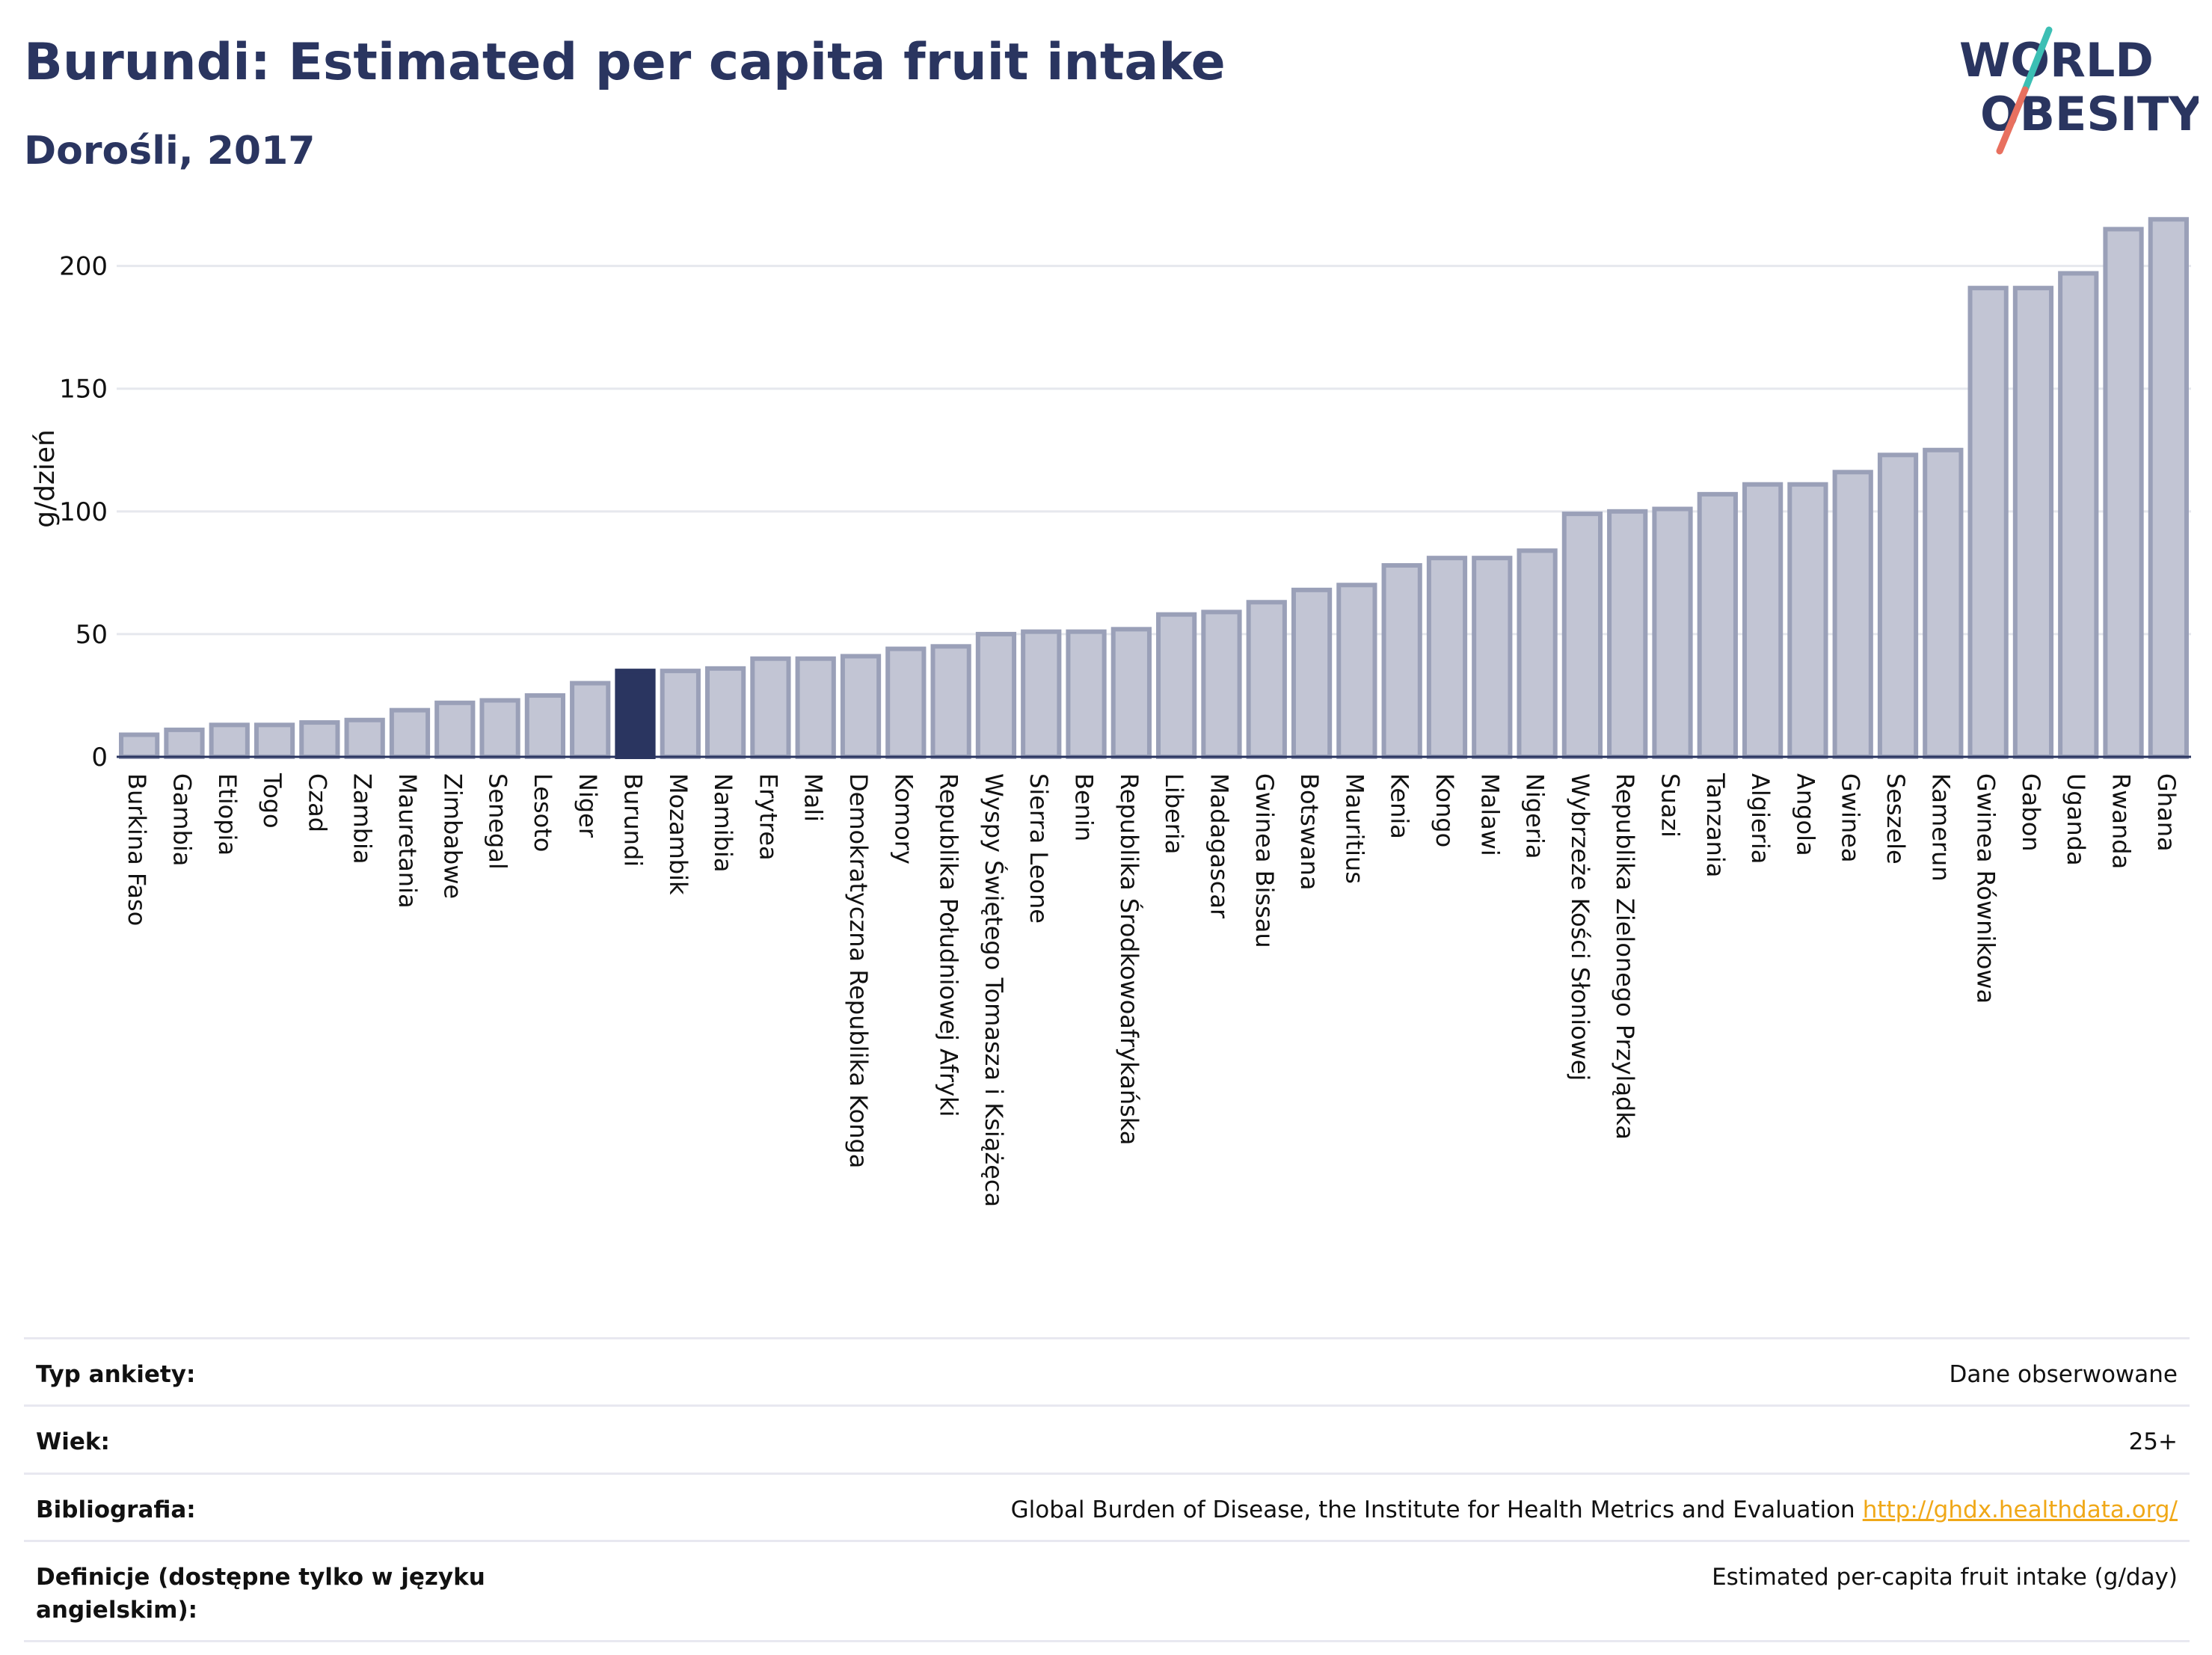  What do you see at coordinates (2031, 812) in the screenshot?
I see `x-tick-label: Gabon` at bounding box center [2031, 812].